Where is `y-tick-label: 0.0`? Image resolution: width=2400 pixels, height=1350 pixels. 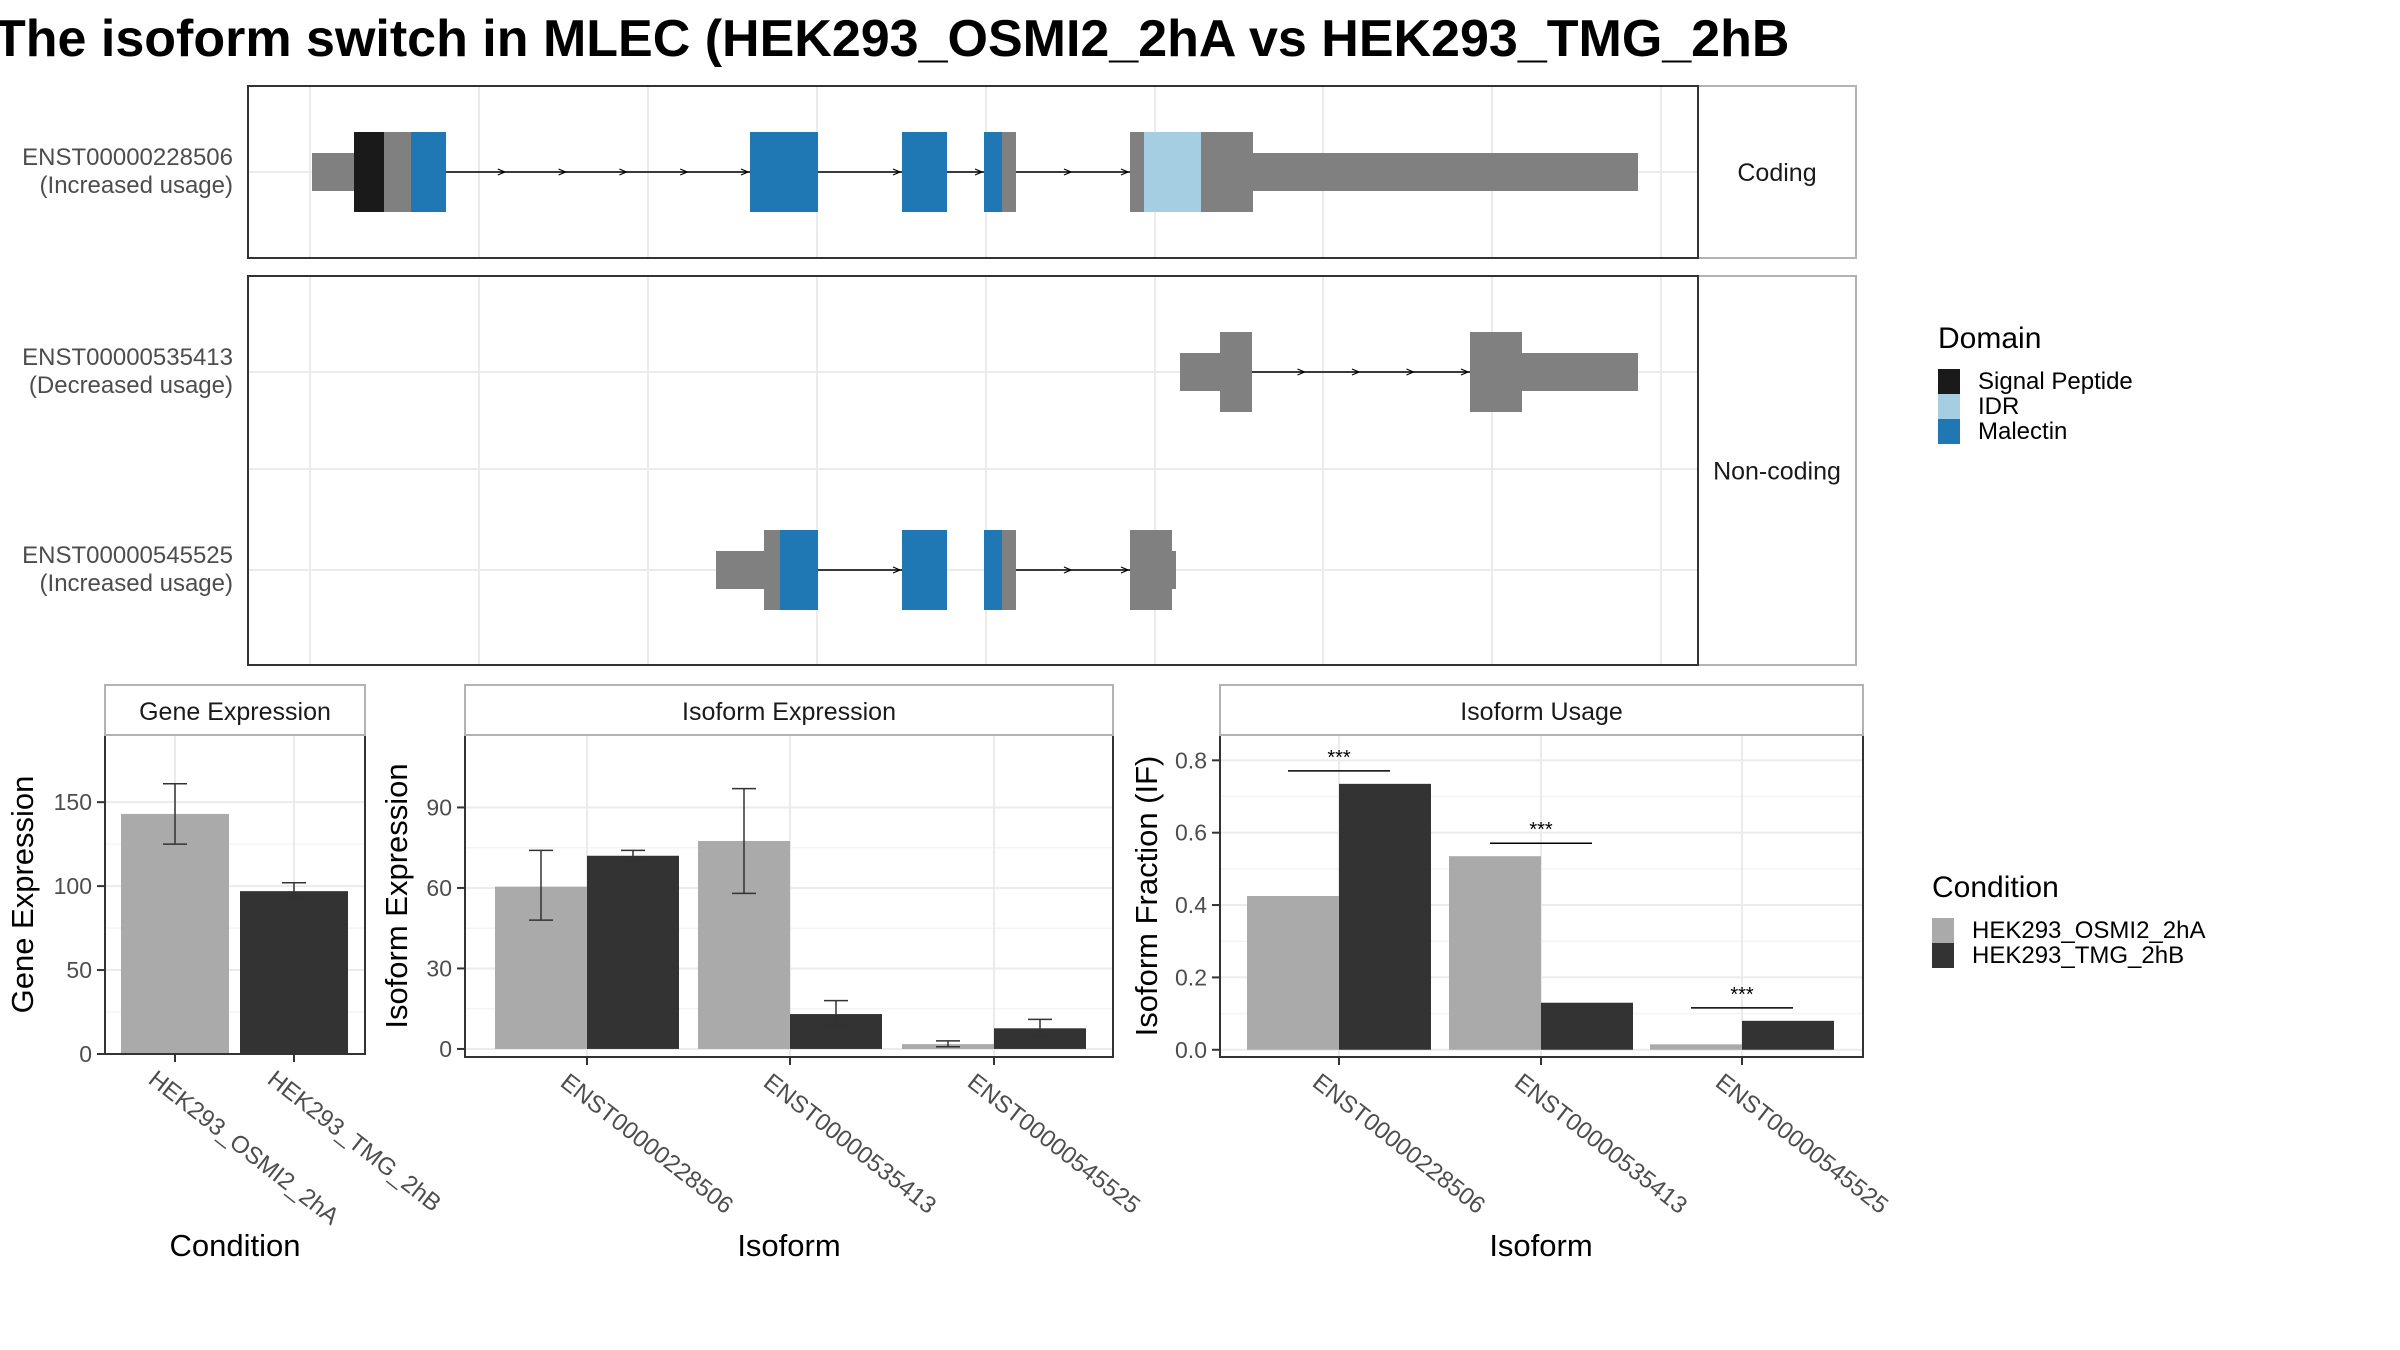 y-tick-label: 0.0 is located at coordinates (1191, 1050).